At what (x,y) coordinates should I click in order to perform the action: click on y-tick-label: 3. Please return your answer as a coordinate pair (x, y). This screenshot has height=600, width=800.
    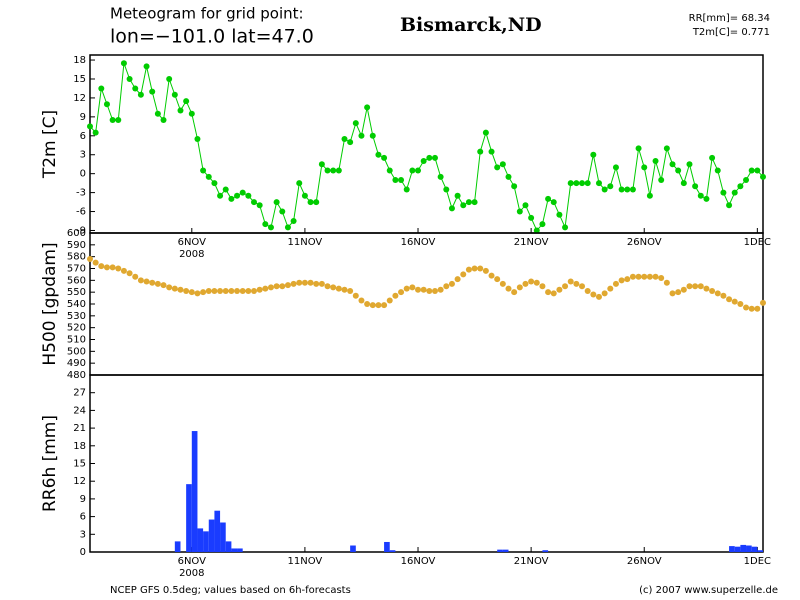
    Looking at the image, I should click on (83, 534).